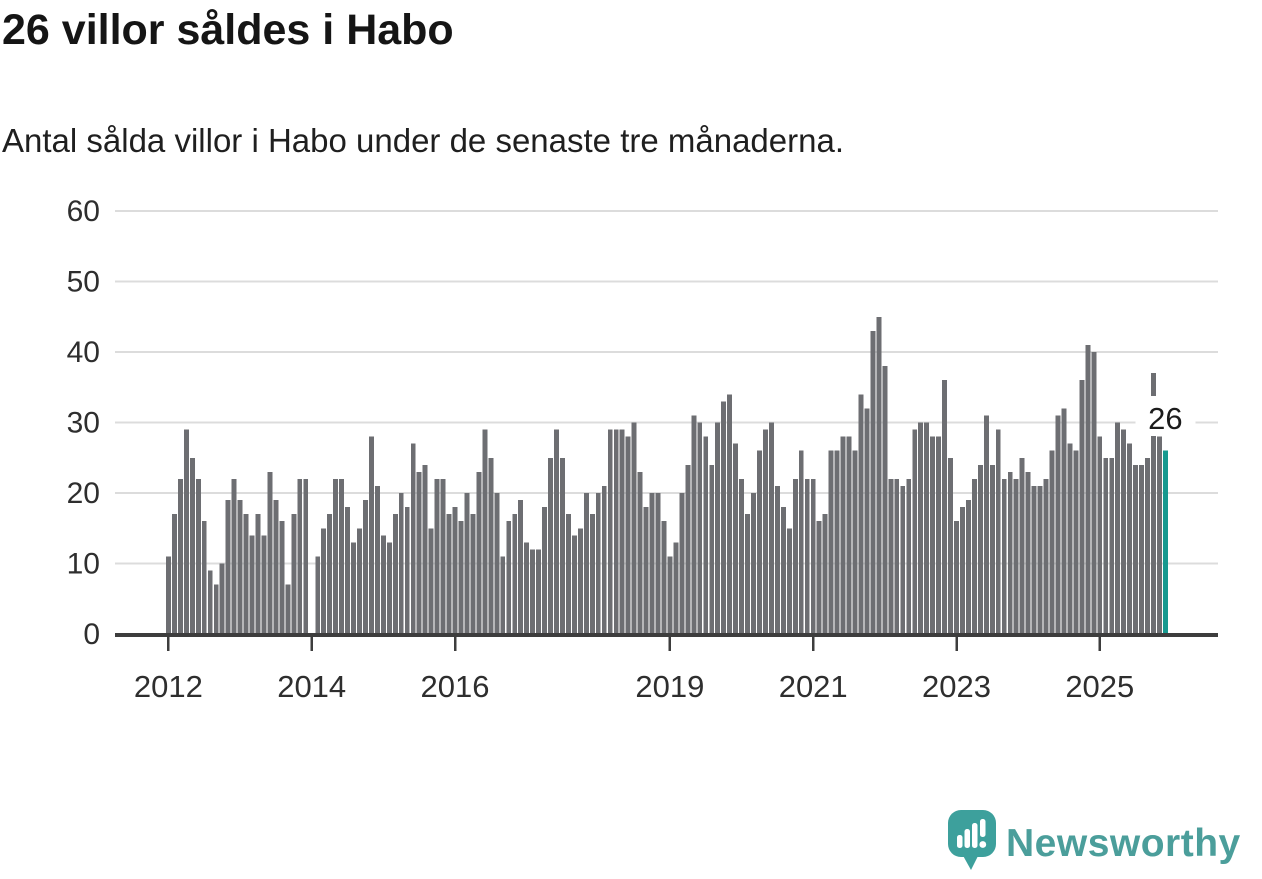 Image resolution: width=1262 pixels, height=879 pixels. I want to click on x-axis-tick-label: 2023, so click(956, 686).